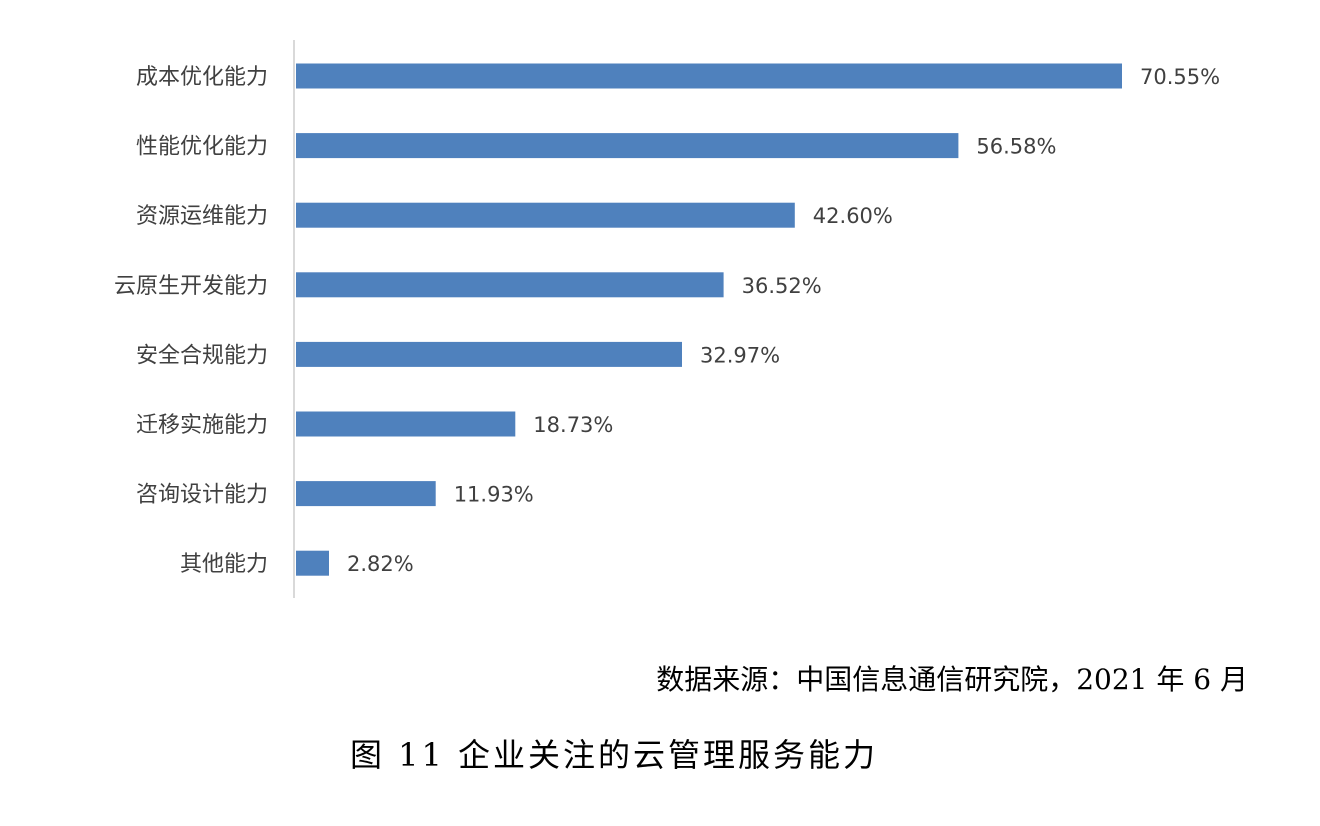 This screenshot has width=1320, height=826. What do you see at coordinates (380, 564) in the screenshot?
I see `value-label-8: 2.82%` at bounding box center [380, 564].